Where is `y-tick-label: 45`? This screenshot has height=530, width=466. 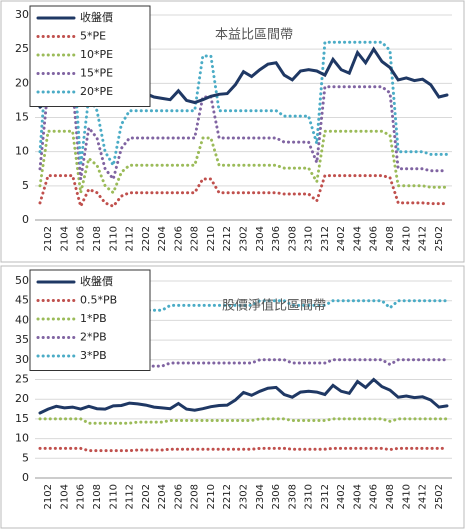
y-tick-label: 45 is located at coordinates (22, 300).